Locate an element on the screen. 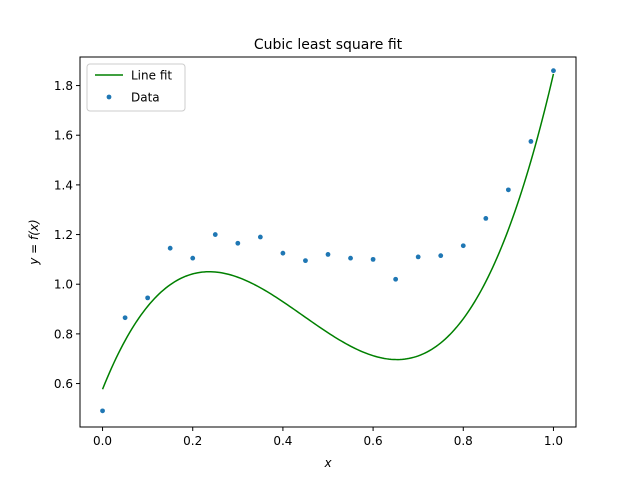  x-tick-label: 0.8 is located at coordinates (463, 441).